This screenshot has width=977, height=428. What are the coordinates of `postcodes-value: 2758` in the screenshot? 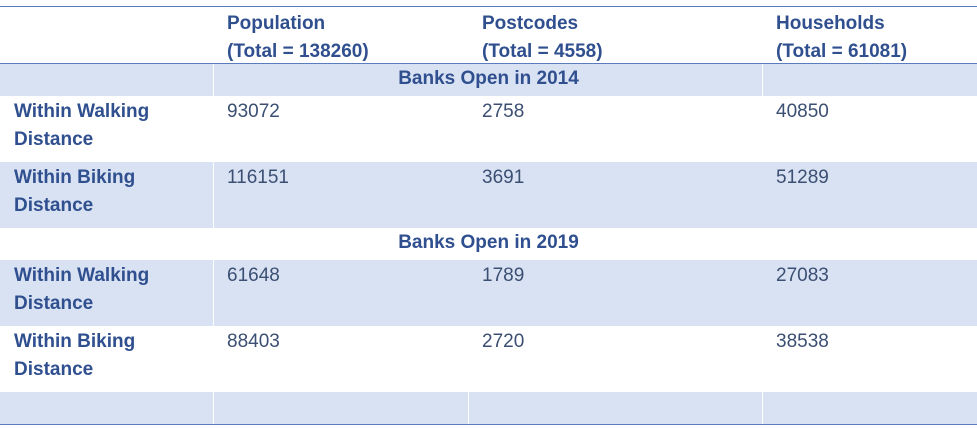 It's located at (503, 111).